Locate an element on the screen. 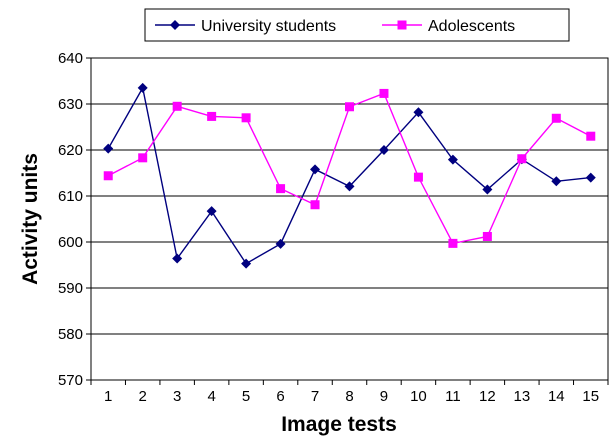 This screenshot has height=436, width=614. x-axis-title: Image tests is located at coordinates (339, 424).